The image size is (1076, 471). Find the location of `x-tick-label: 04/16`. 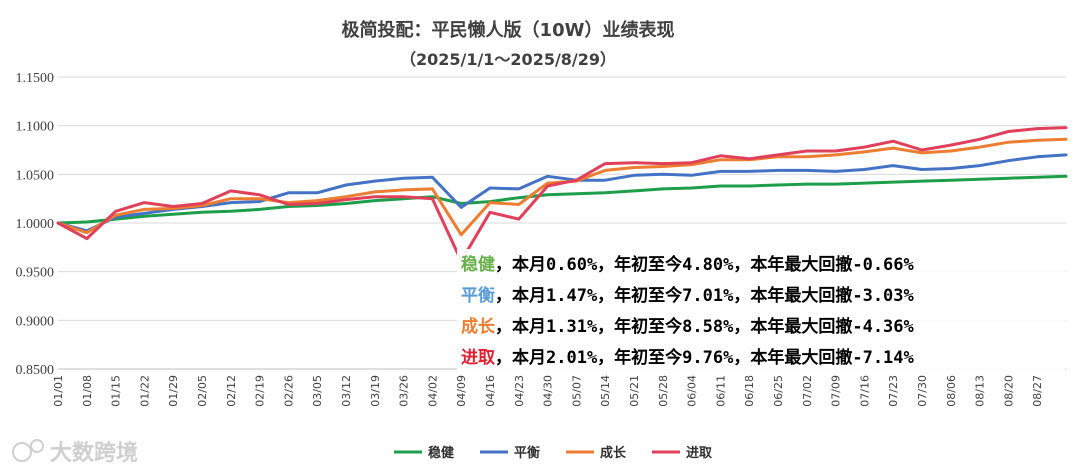

x-tick-label: 04/16 is located at coordinates (490, 391).